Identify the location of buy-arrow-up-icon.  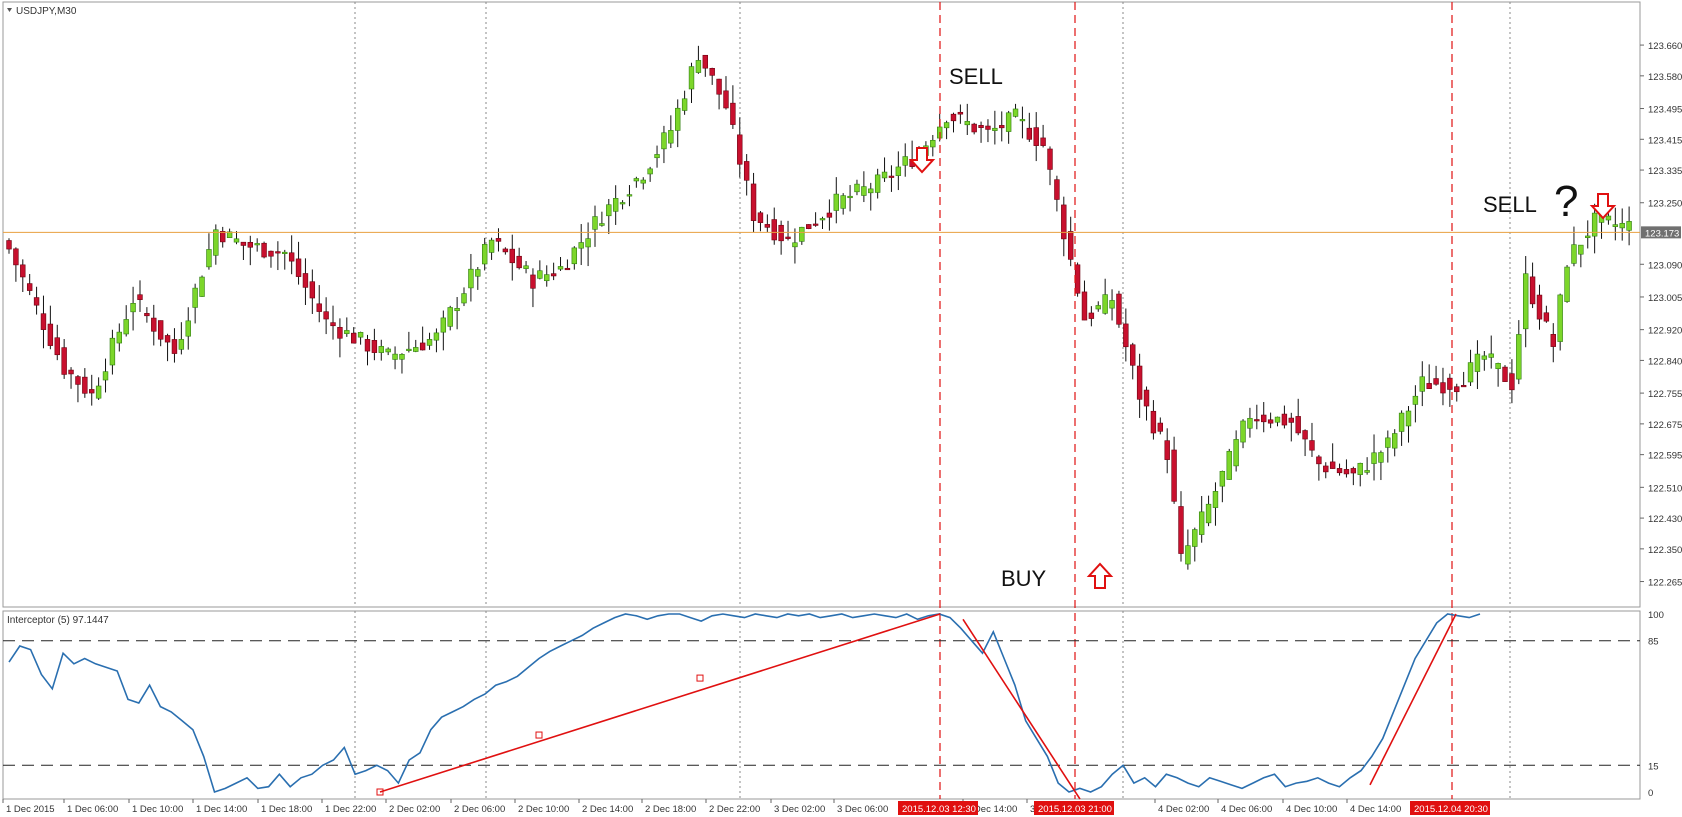
(1100, 575).